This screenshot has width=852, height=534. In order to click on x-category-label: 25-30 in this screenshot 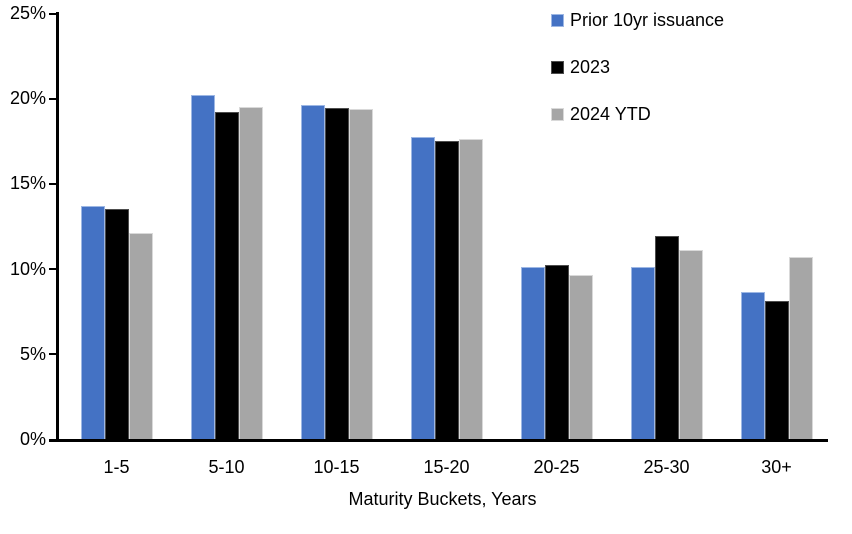, I will do `click(666, 467)`.